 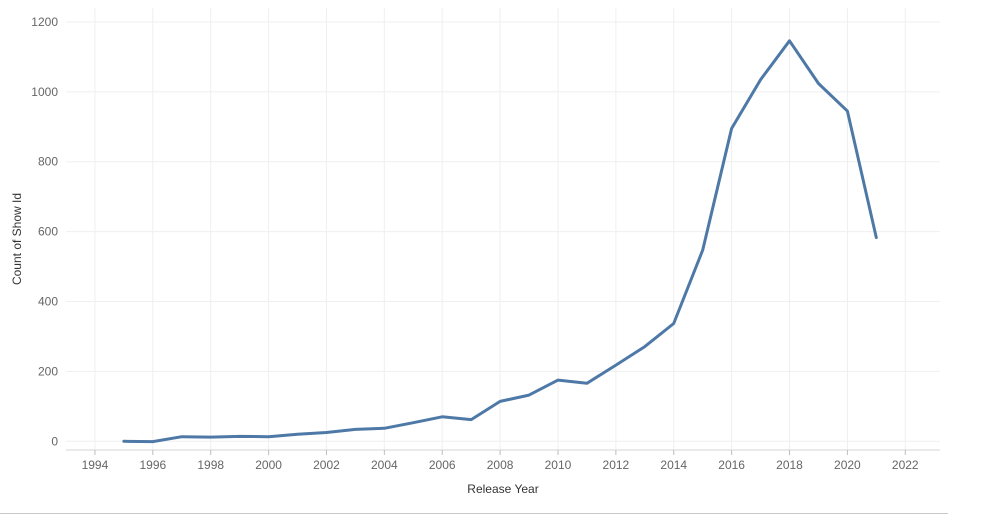 What do you see at coordinates (500, 465) in the screenshot?
I see `x-tick-label: 2008` at bounding box center [500, 465].